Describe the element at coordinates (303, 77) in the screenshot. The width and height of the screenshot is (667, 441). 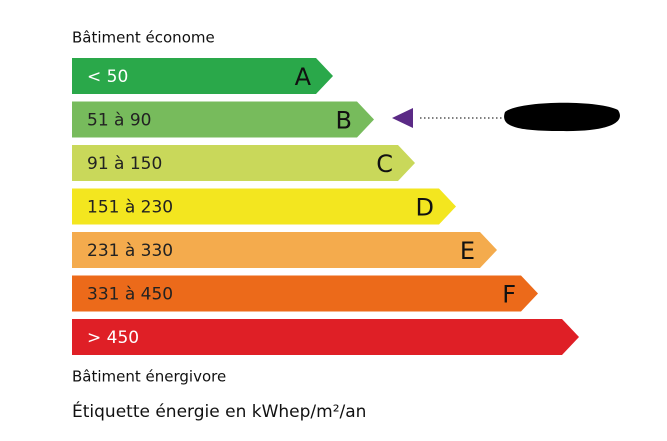
I see `band-letter: A` at that location.